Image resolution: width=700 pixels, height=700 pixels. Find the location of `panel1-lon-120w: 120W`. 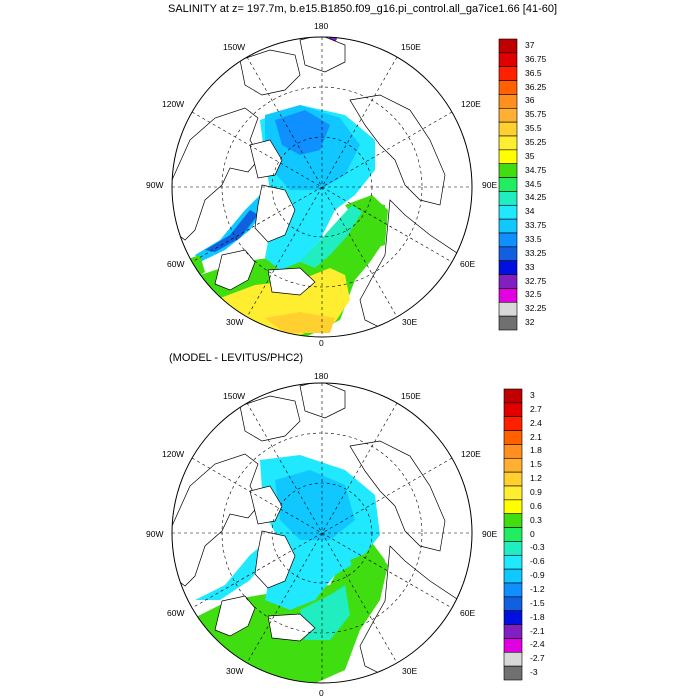

panel1-lon-120w: 120W is located at coordinates (173, 104).